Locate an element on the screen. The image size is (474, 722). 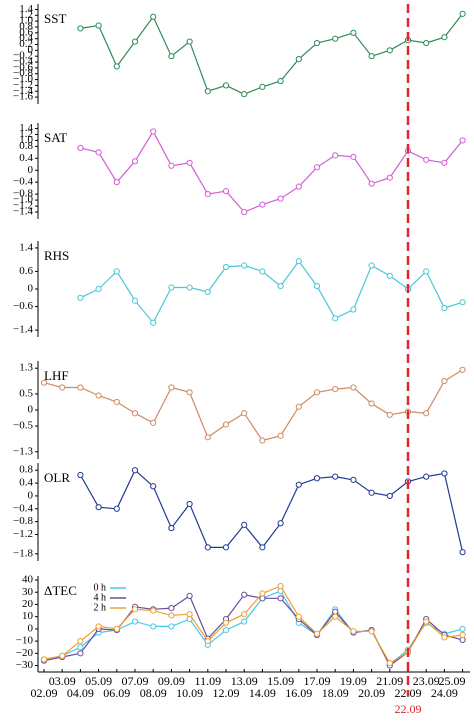
x-tick-label: 20.09 is located at coordinates (371, 693).